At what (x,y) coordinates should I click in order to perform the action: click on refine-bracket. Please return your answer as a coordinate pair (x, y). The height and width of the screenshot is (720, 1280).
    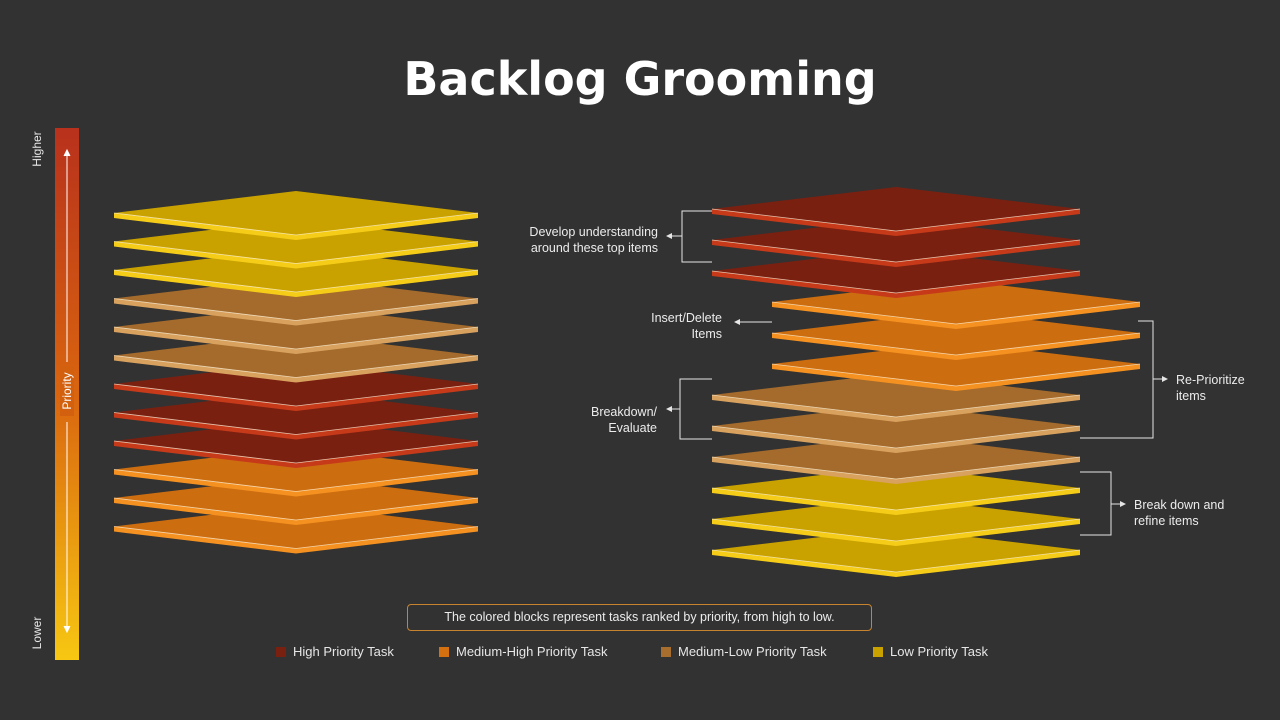
    Looking at the image, I should click on (1096, 503).